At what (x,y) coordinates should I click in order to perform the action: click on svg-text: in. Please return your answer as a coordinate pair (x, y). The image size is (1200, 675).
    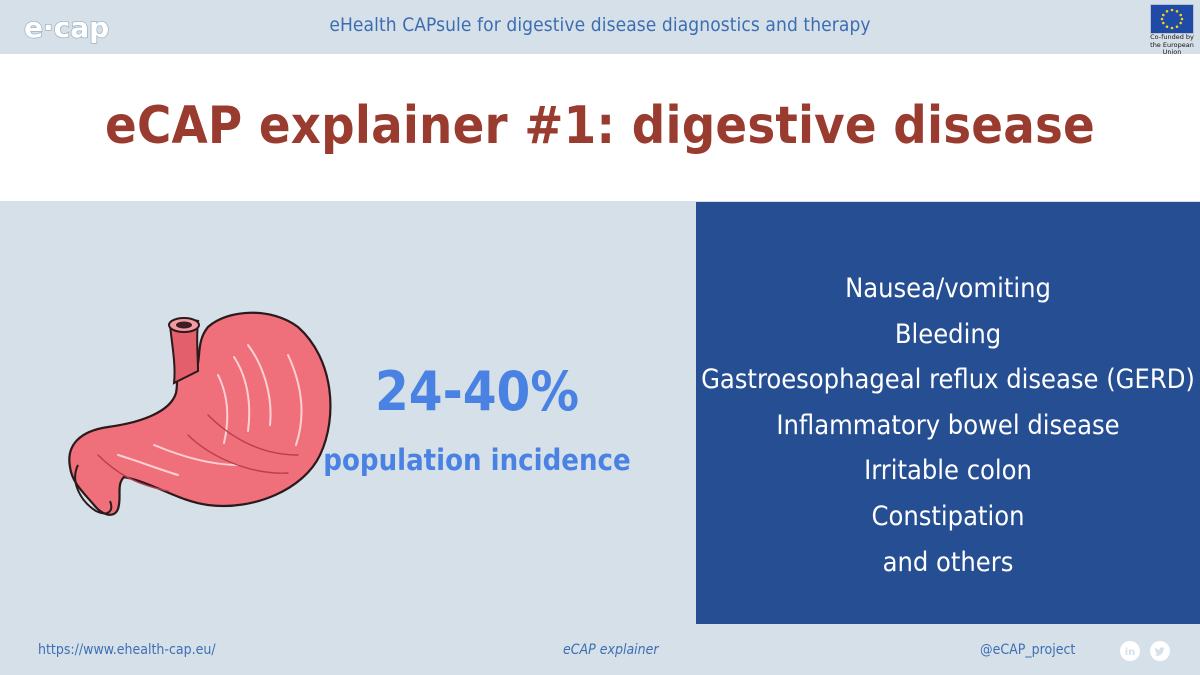
    Looking at the image, I should click on (1130, 652).